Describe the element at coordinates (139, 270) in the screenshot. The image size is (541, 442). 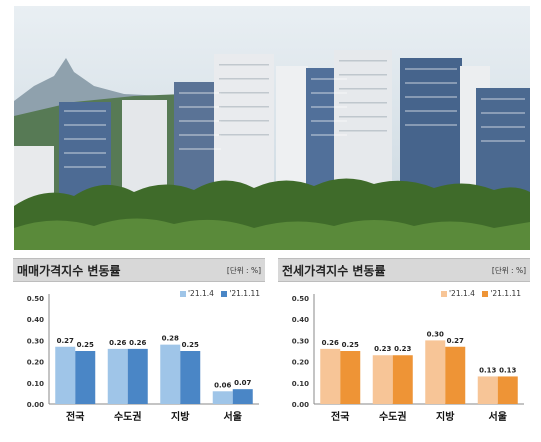
I see `chart-header: 매매가격지수 변동률 [단위 : %]` at that location.